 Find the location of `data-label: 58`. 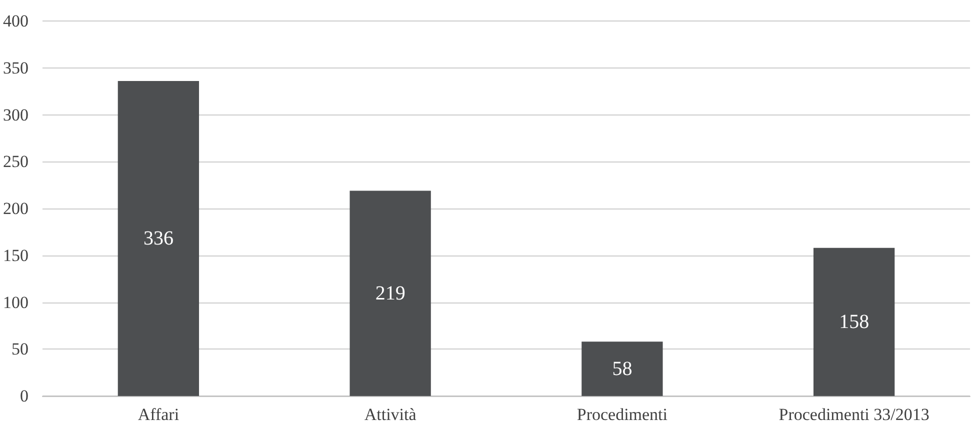

data-label: 58 is located at coordinates (622, 369).